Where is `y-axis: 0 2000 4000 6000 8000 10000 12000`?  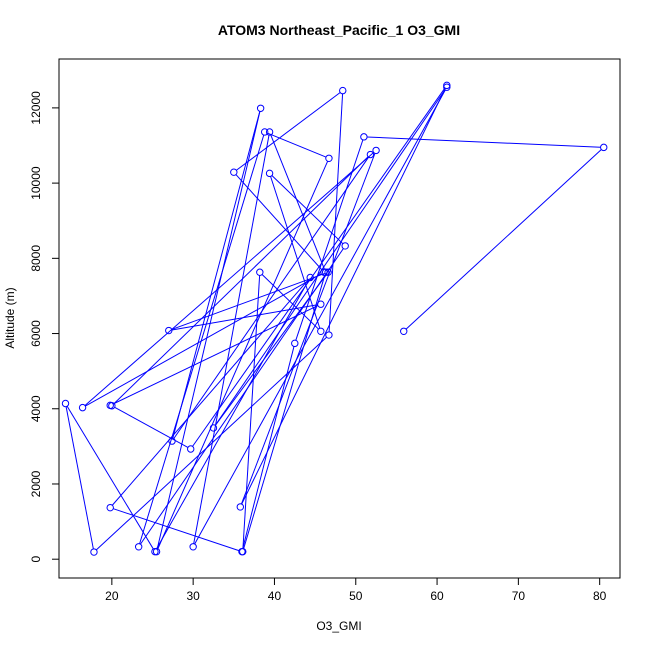
y-axis: 0 2000 4000 6000 8000 10000 12000 is located at coordinates (44, 327).